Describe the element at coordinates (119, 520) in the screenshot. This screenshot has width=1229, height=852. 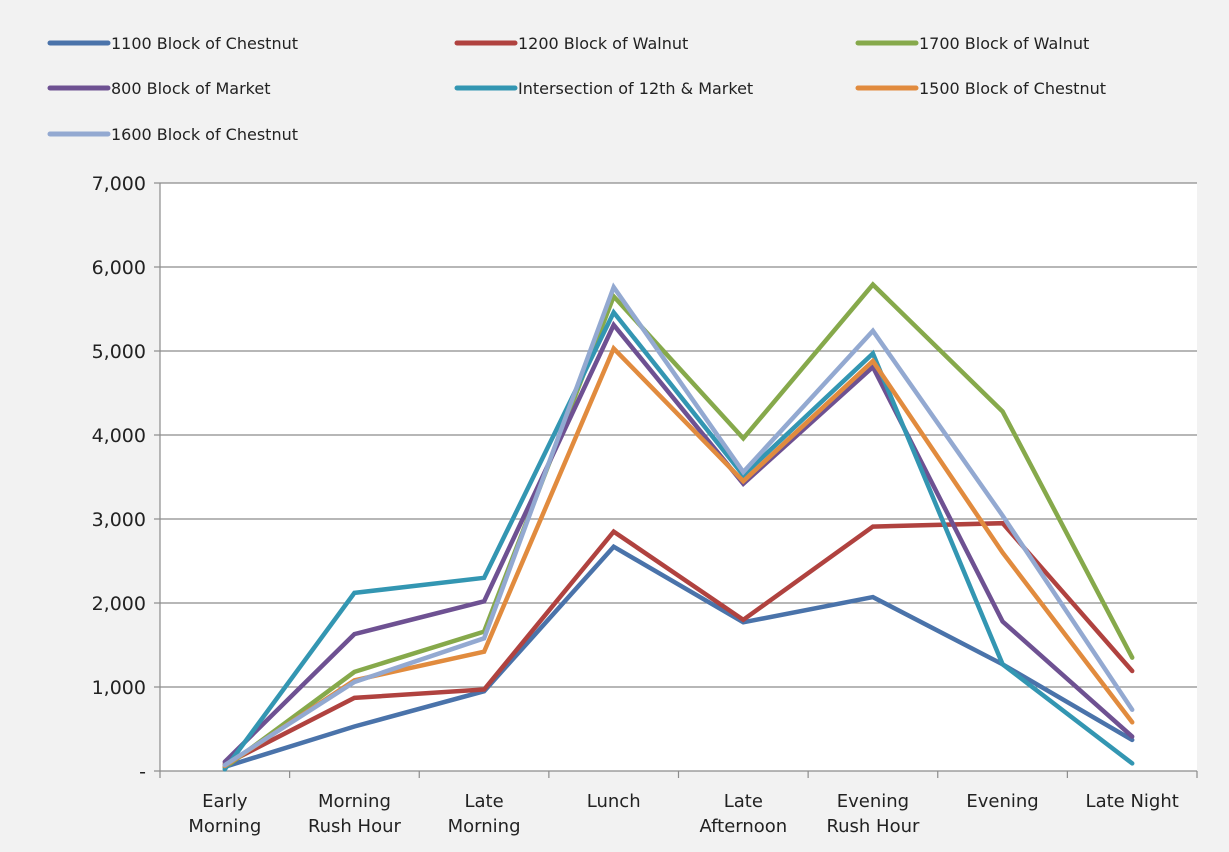
I see `y-tick-label: 3,000` at that location.